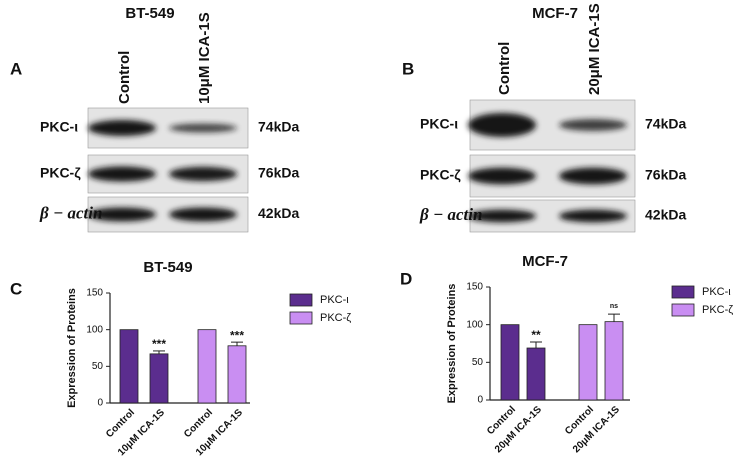  Describe the element at coordinates (614, 306) in the screenshot. I see `significance: ns` at that location.